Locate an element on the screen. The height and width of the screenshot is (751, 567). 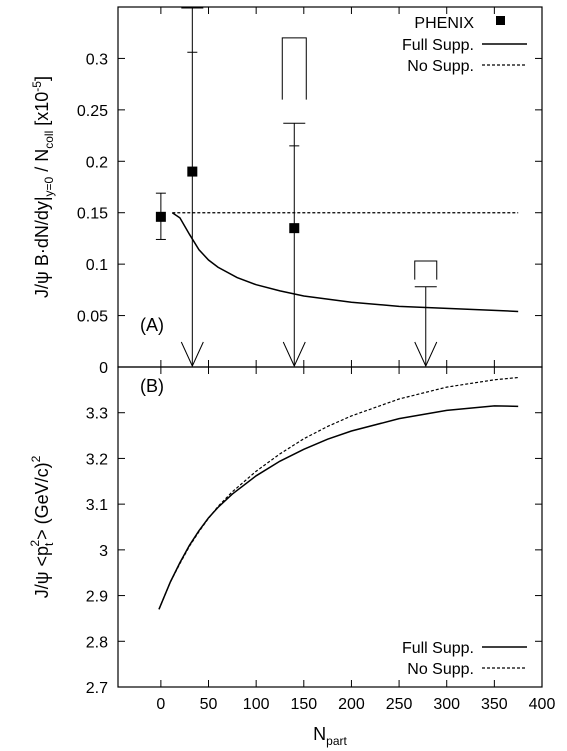
panel-b-label: (B) is located at coordinates (152, 386).